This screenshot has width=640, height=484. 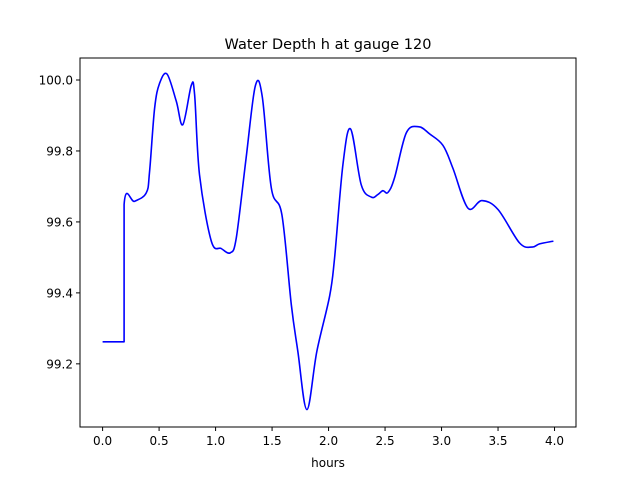 I want to click on x-axis: 0.0 0.5 1.0 1.5 2.0 2.5 3.0 3.5 4.0, so click(x=328, y=437).